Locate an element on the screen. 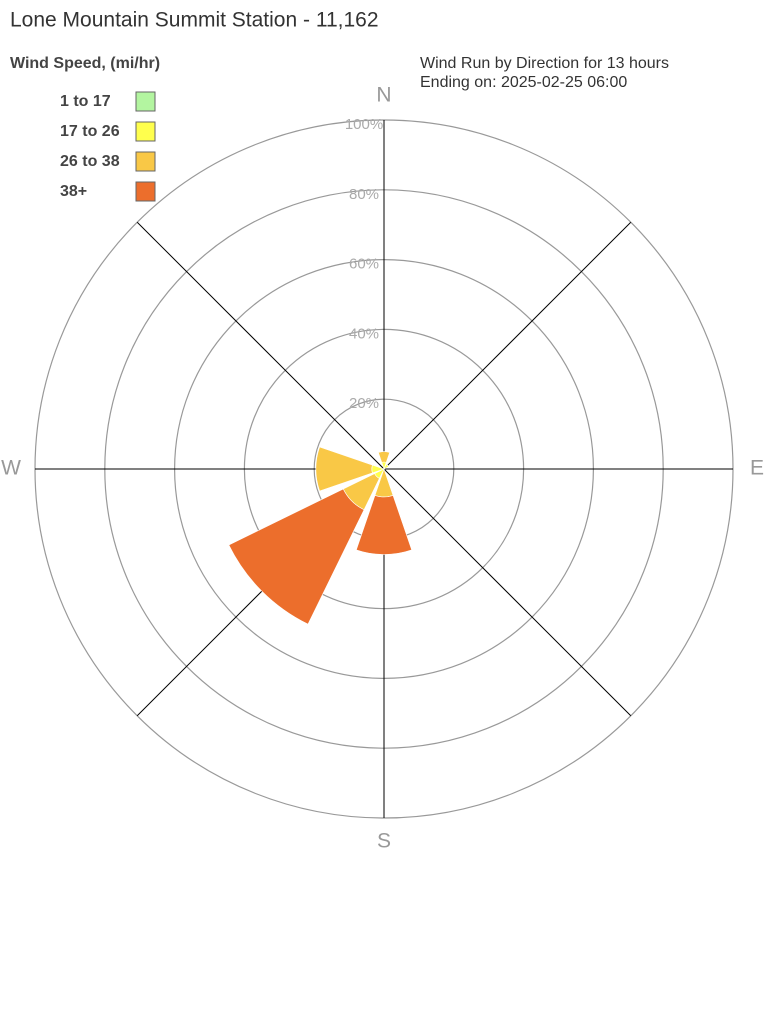 This screenshot has width=768, height=1013. legend-label: 1 to 17 is located at coordinates (85, 101).